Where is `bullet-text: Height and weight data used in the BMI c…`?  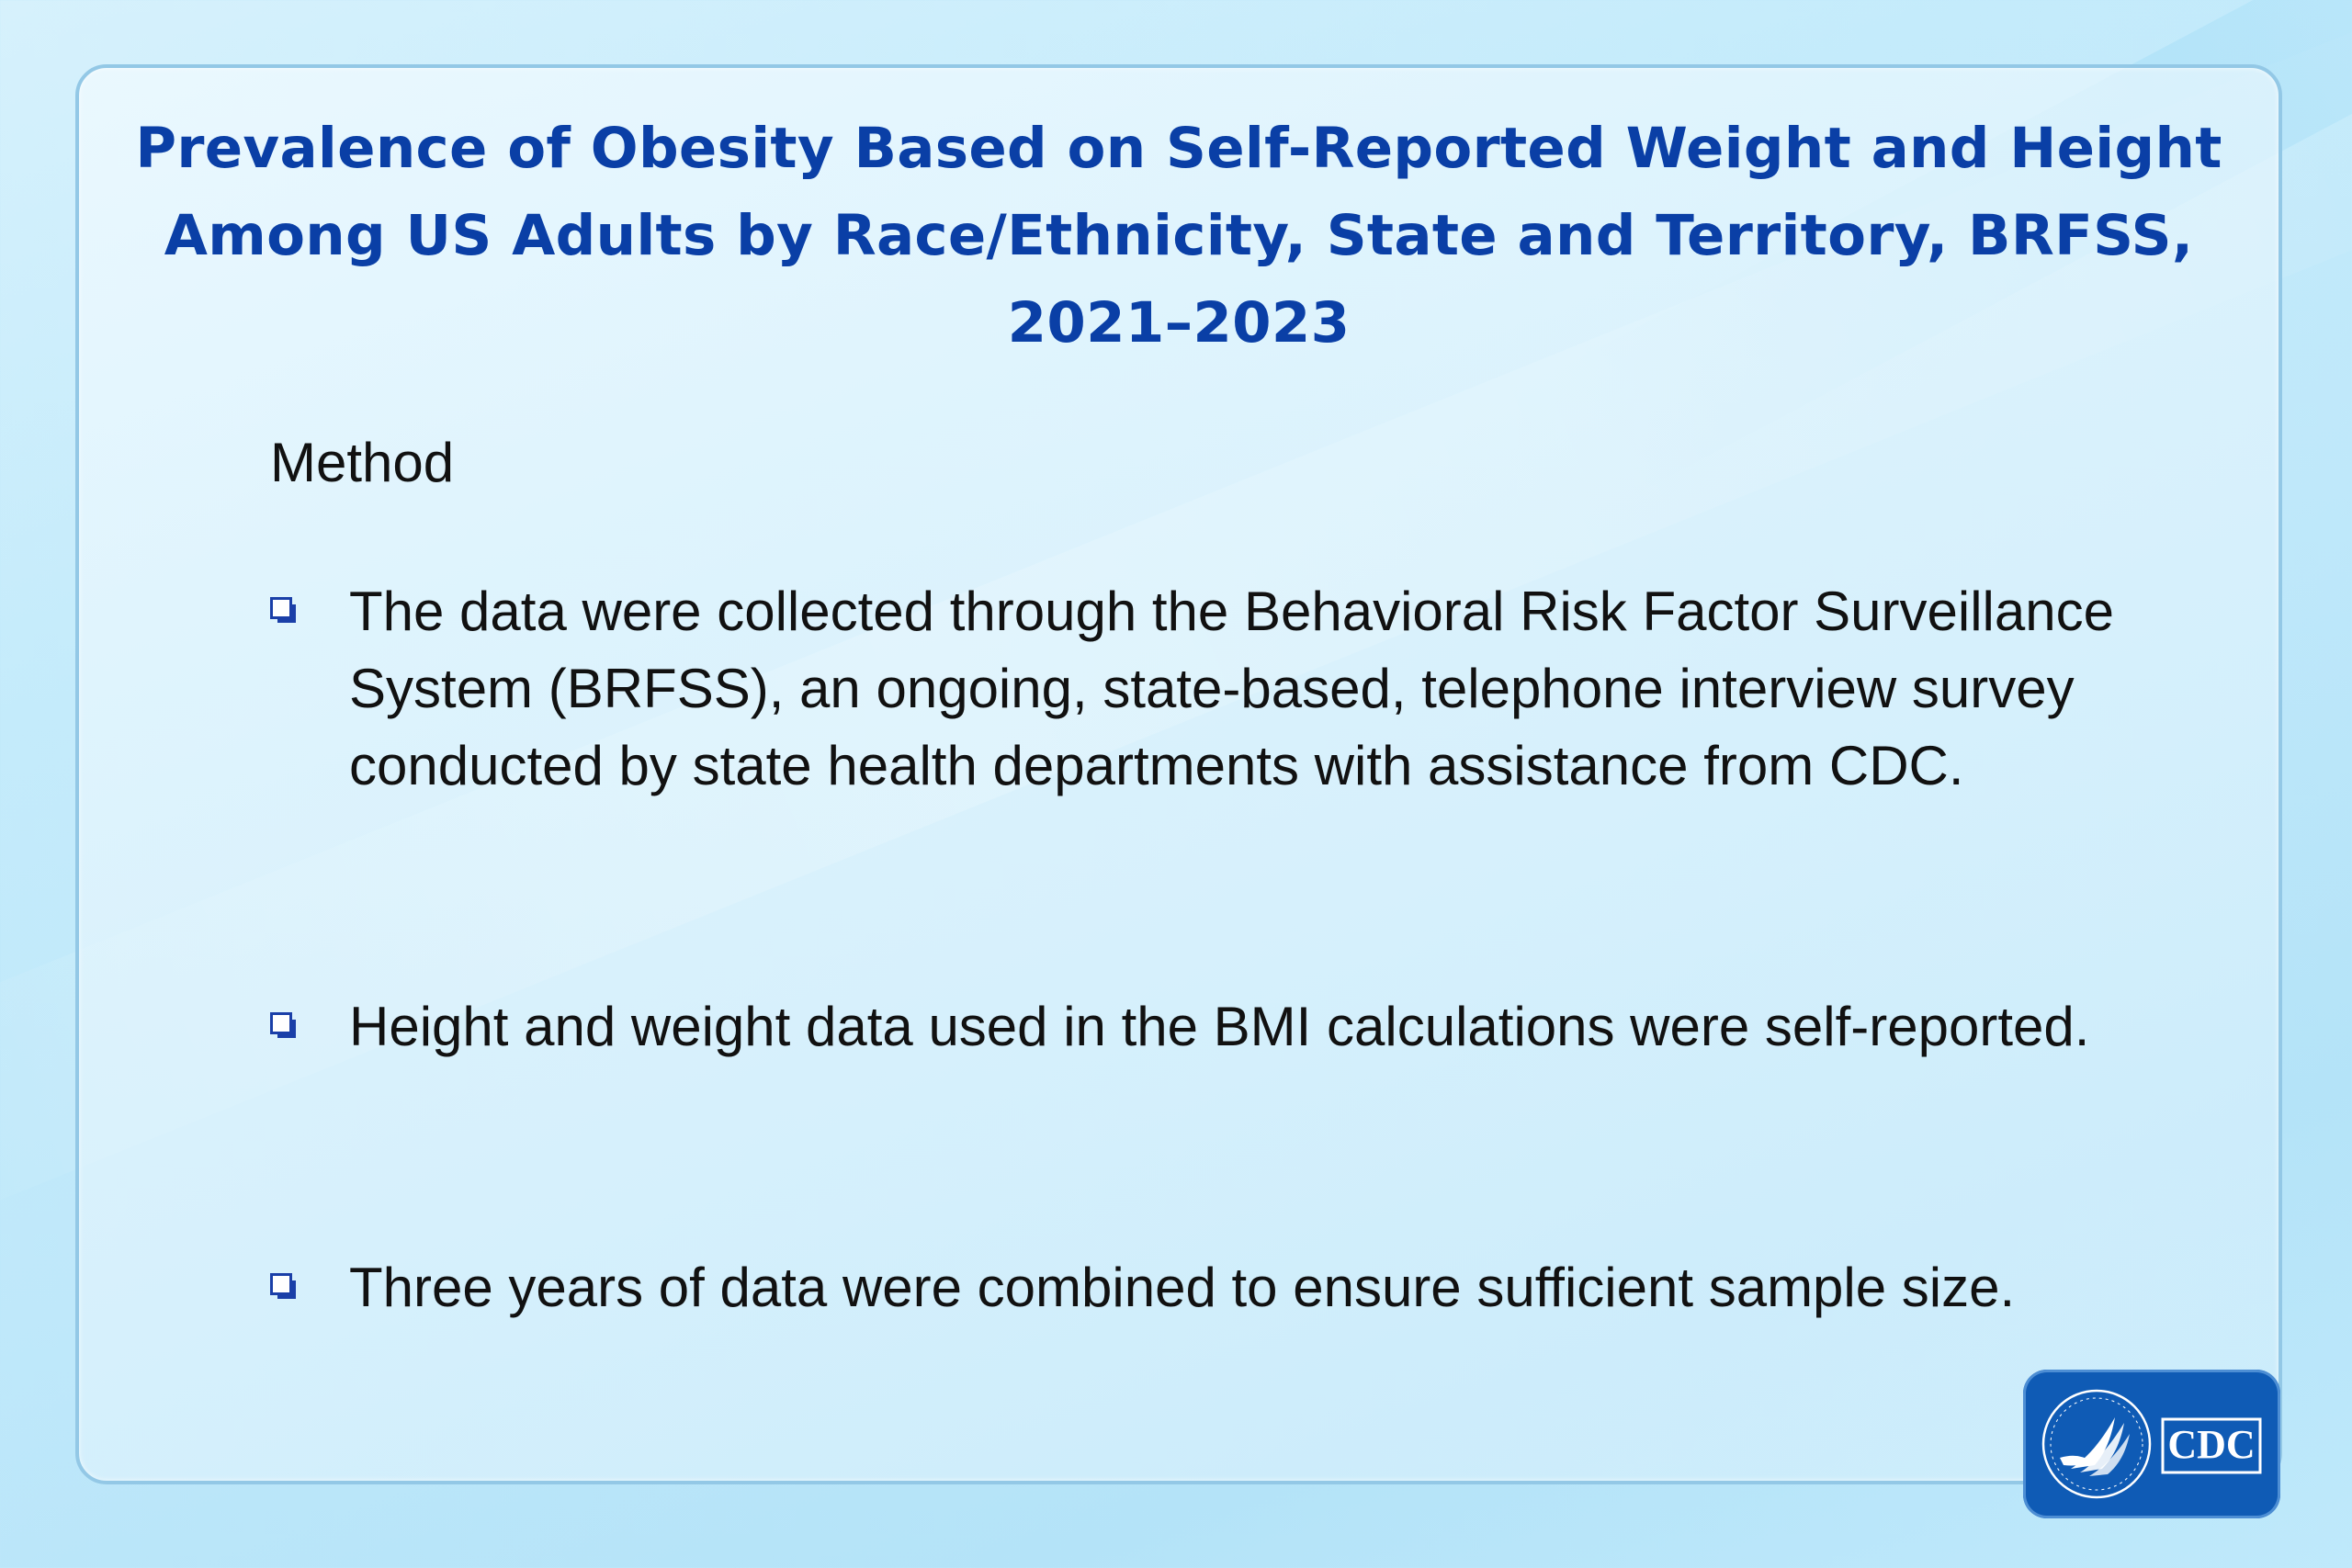
bullet-text: Height and weight data used in the BMI c… is located at coordinates (1219, 1027).